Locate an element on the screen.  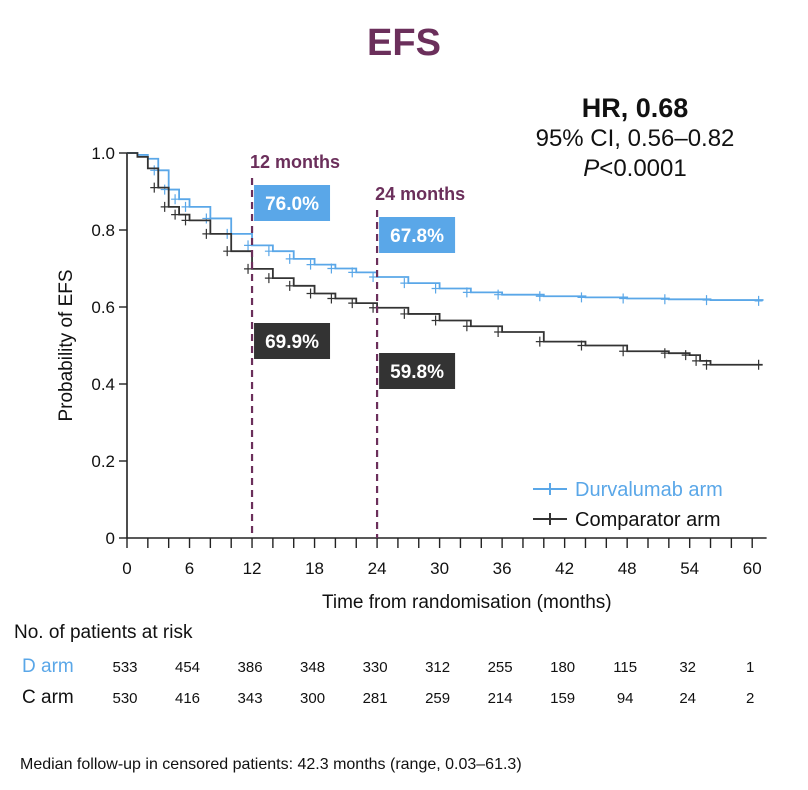
x-tick-label: 12 is located at coordinates (252, 568).